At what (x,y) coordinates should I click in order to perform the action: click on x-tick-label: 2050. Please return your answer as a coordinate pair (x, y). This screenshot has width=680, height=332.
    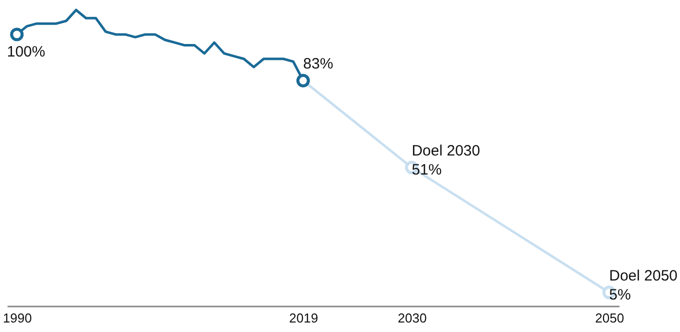
    Looking at the image, I should click on (609, 318).